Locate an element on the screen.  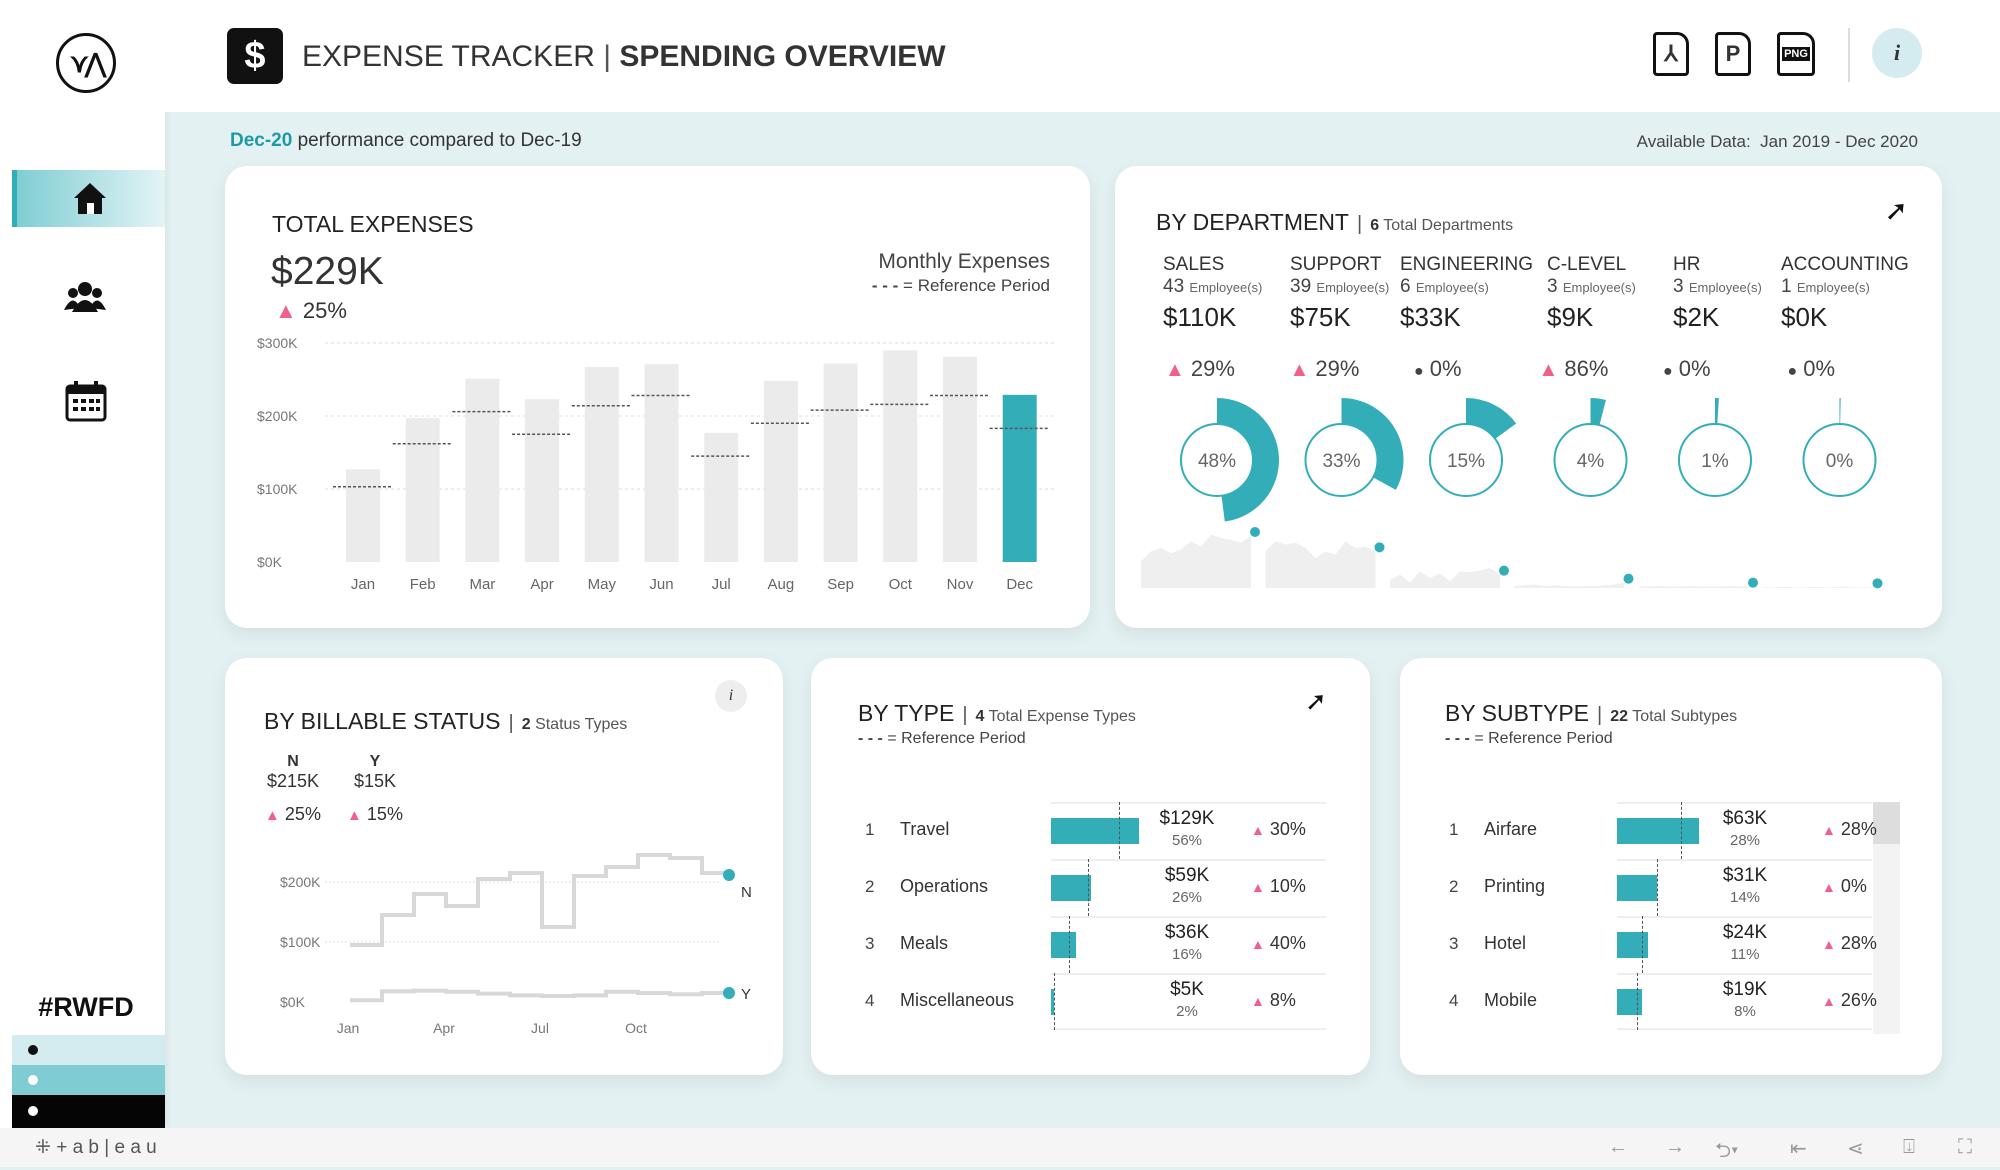
dept-column: ENGINEERING 6 Employee(s) $33K is located at coordinates (1466, 293).